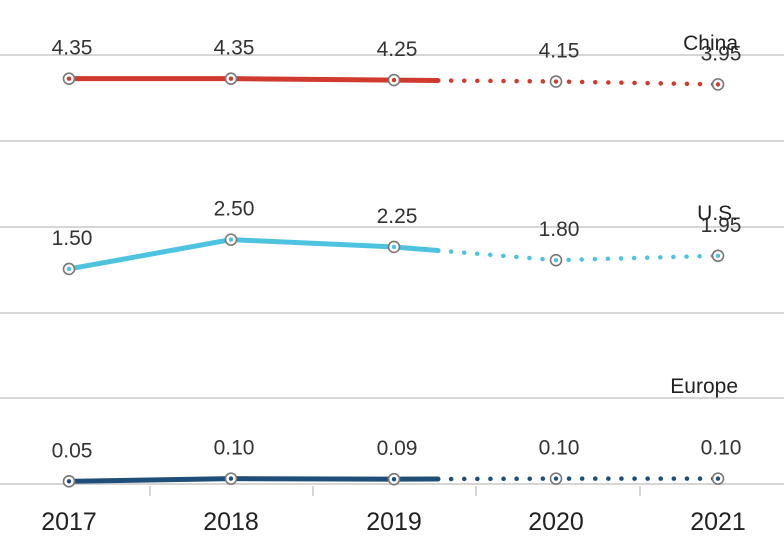  Describe the element at coordinates (717, 213) in the screenshot. I see `series-name-label: U.S.` at that location.